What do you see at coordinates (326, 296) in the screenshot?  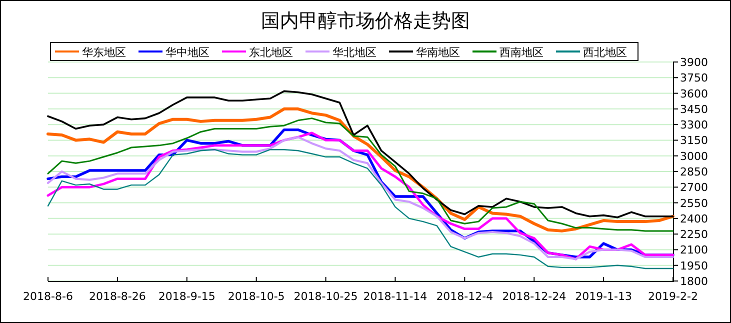 I see `x-tick-label: 2018-10-25` at bounding box center [326, 296].